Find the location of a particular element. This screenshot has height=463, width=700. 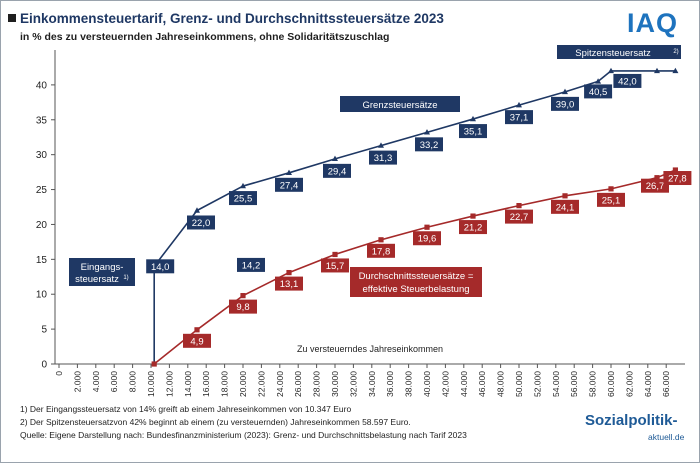

marginal-data-label: 40,5 is located at coordinates (598, 92).